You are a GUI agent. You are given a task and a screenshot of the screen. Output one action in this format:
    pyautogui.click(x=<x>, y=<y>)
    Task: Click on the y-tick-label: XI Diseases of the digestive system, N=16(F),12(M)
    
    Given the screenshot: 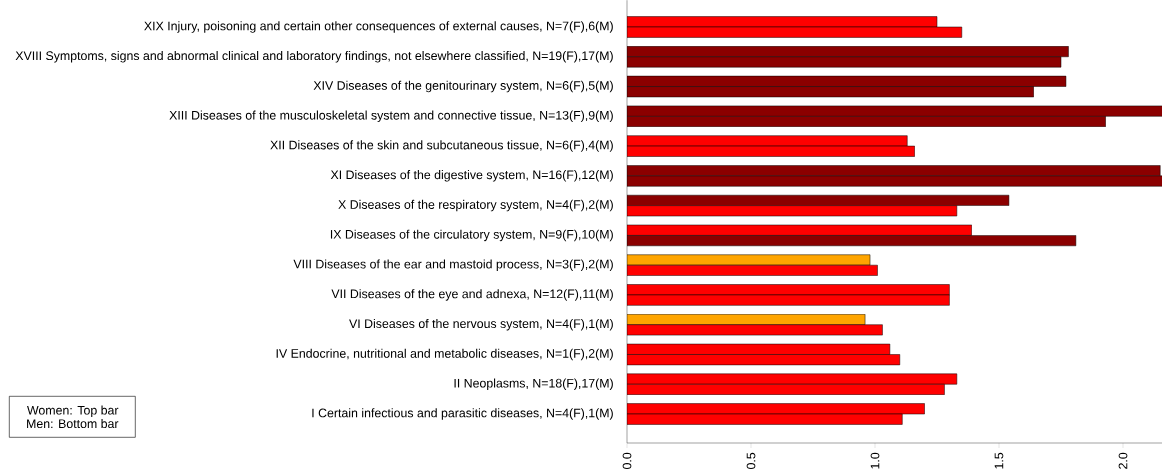 What is the action you would take?
    pyautogui.click(x=471, y=176)
    